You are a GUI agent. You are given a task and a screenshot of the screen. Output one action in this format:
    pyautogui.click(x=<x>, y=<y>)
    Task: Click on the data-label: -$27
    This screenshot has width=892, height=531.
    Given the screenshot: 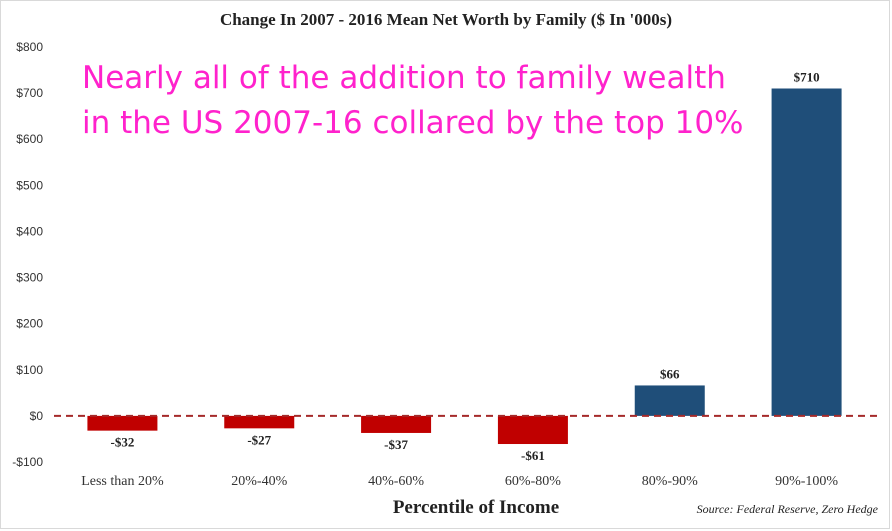 What is the action you would take?
    pyautogui.click(x=259, y=439)
    